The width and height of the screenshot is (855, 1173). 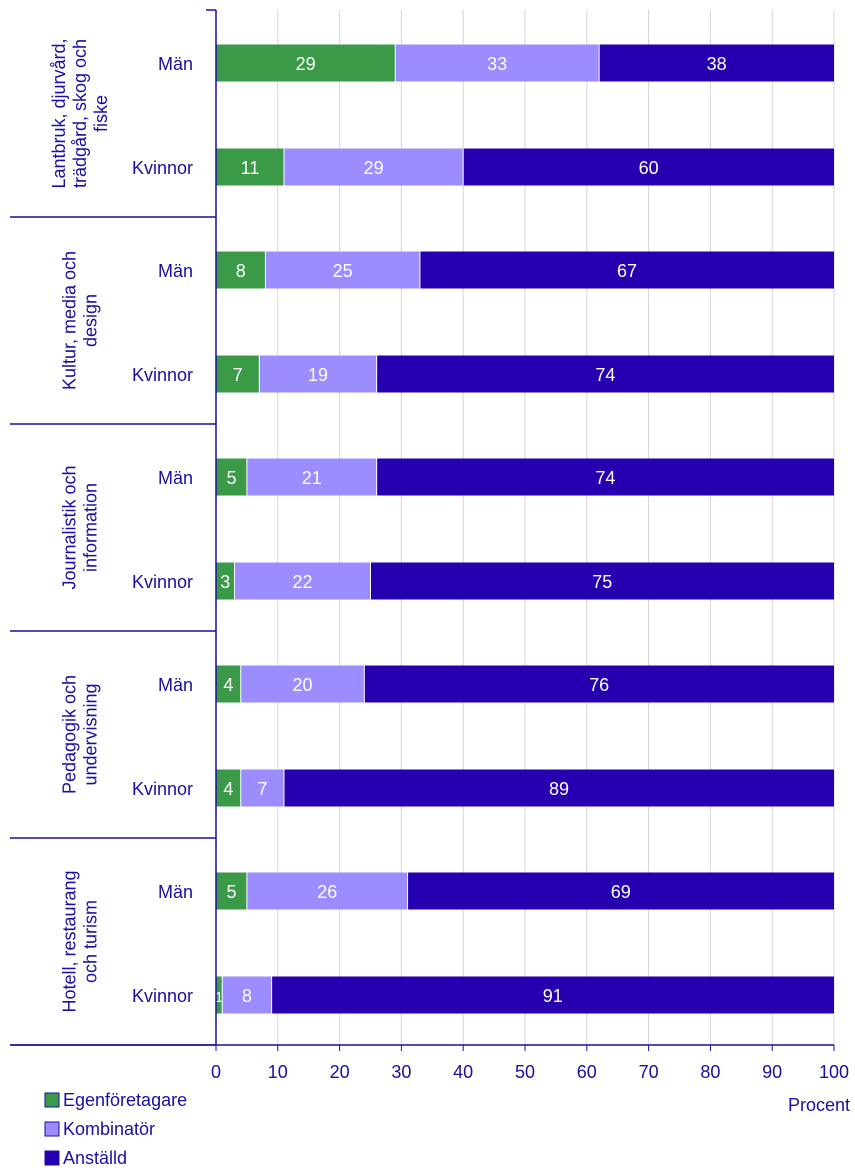 I want to click on data-label: 91, so click(x=553, y=996).